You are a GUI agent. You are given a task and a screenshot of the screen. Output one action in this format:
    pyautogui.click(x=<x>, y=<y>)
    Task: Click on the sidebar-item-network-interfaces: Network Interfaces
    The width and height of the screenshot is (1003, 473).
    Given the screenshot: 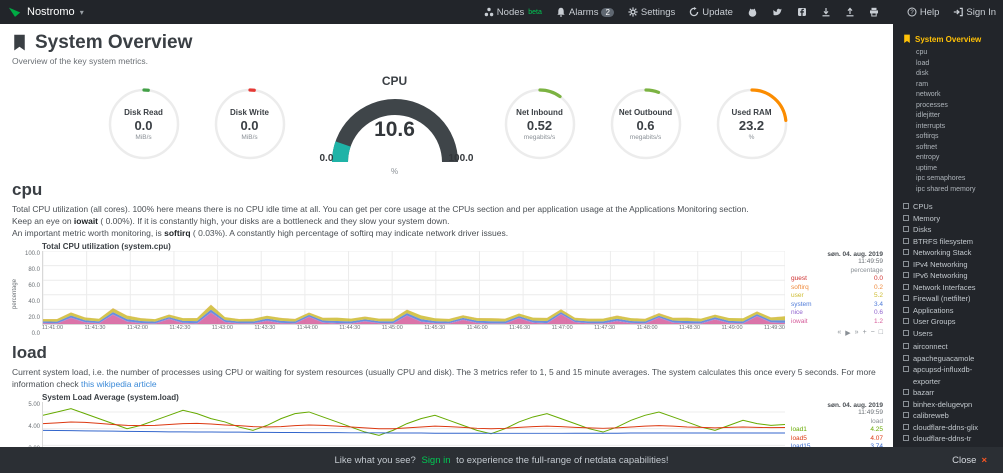 What is the action you would take?
    pyautogui.click(x=951, y=288)
    